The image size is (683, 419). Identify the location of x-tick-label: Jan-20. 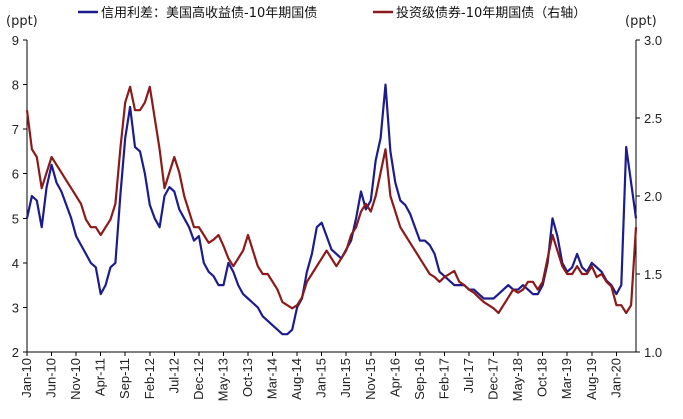
(615, 378).